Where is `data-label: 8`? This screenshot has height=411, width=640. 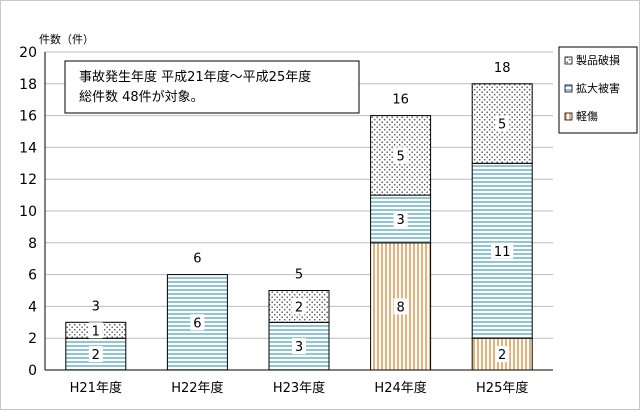 data-label: 8 is located at coordinates (400, 307).